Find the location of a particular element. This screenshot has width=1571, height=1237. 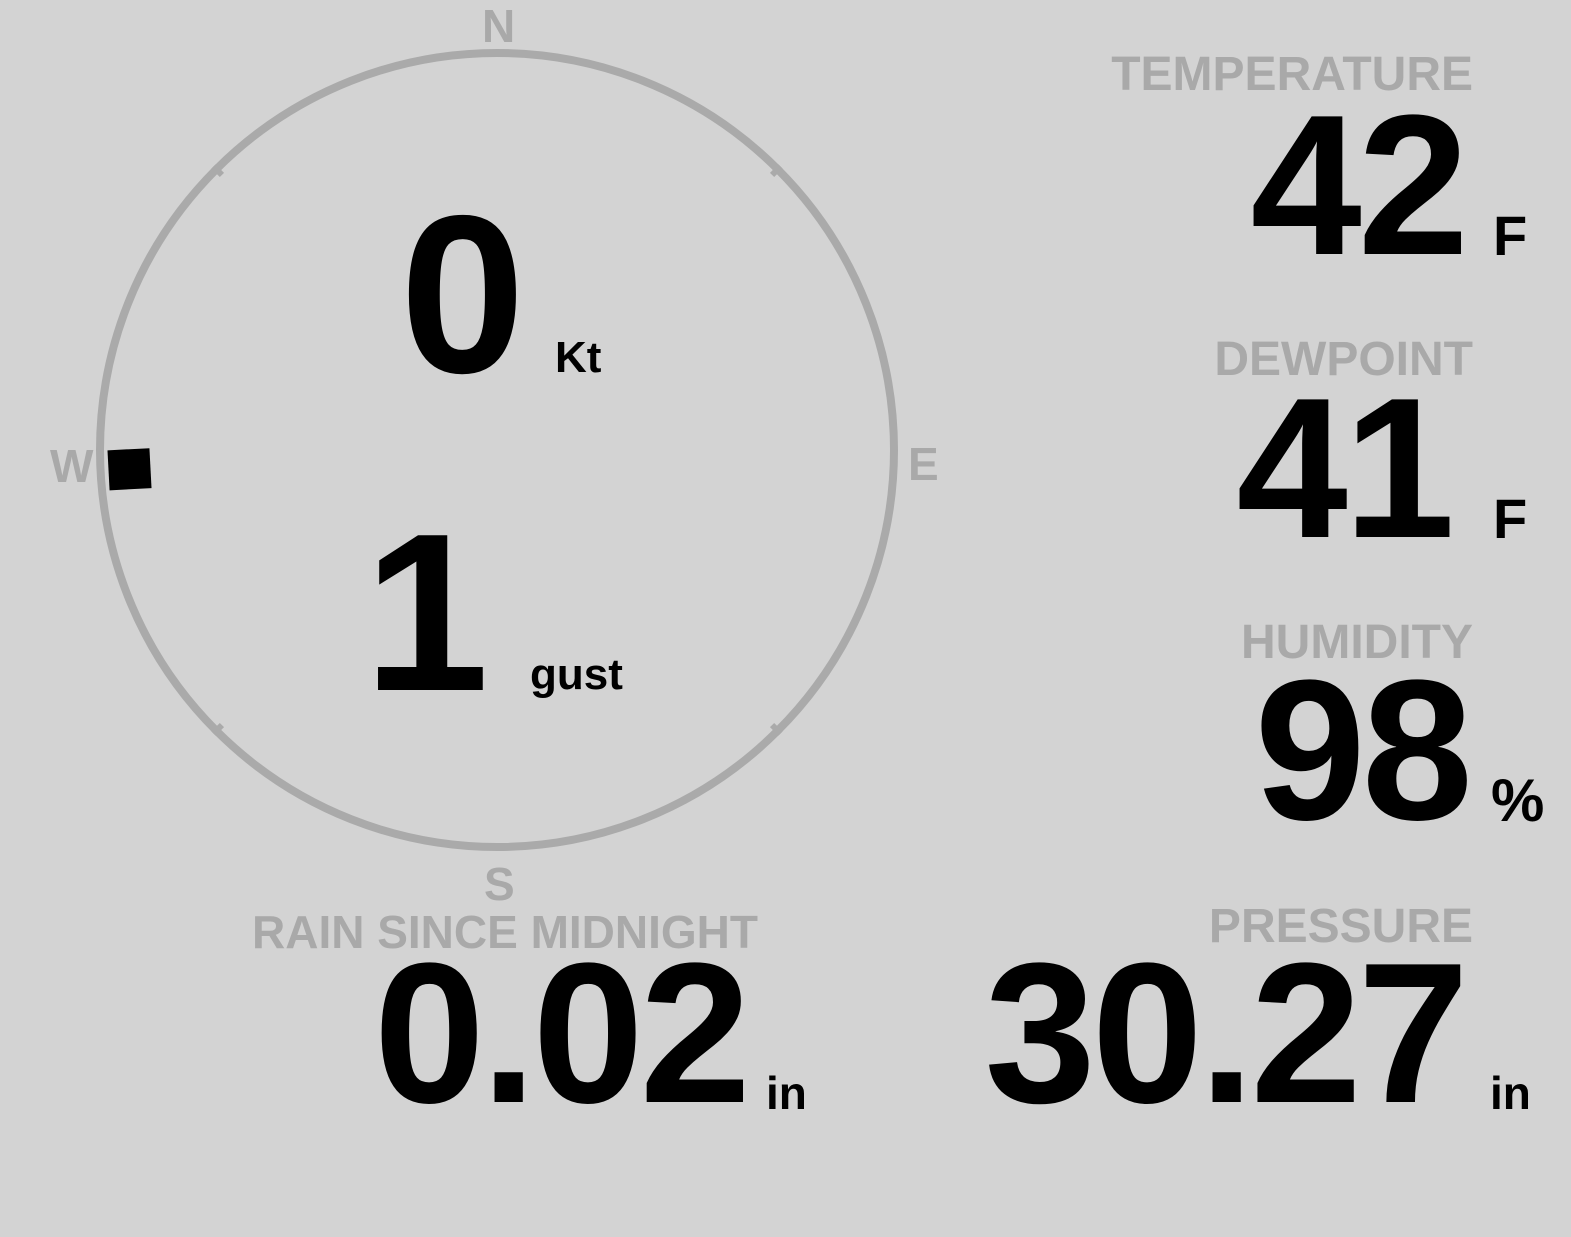

compass-west-label: W is located at coordinates (72, 466).